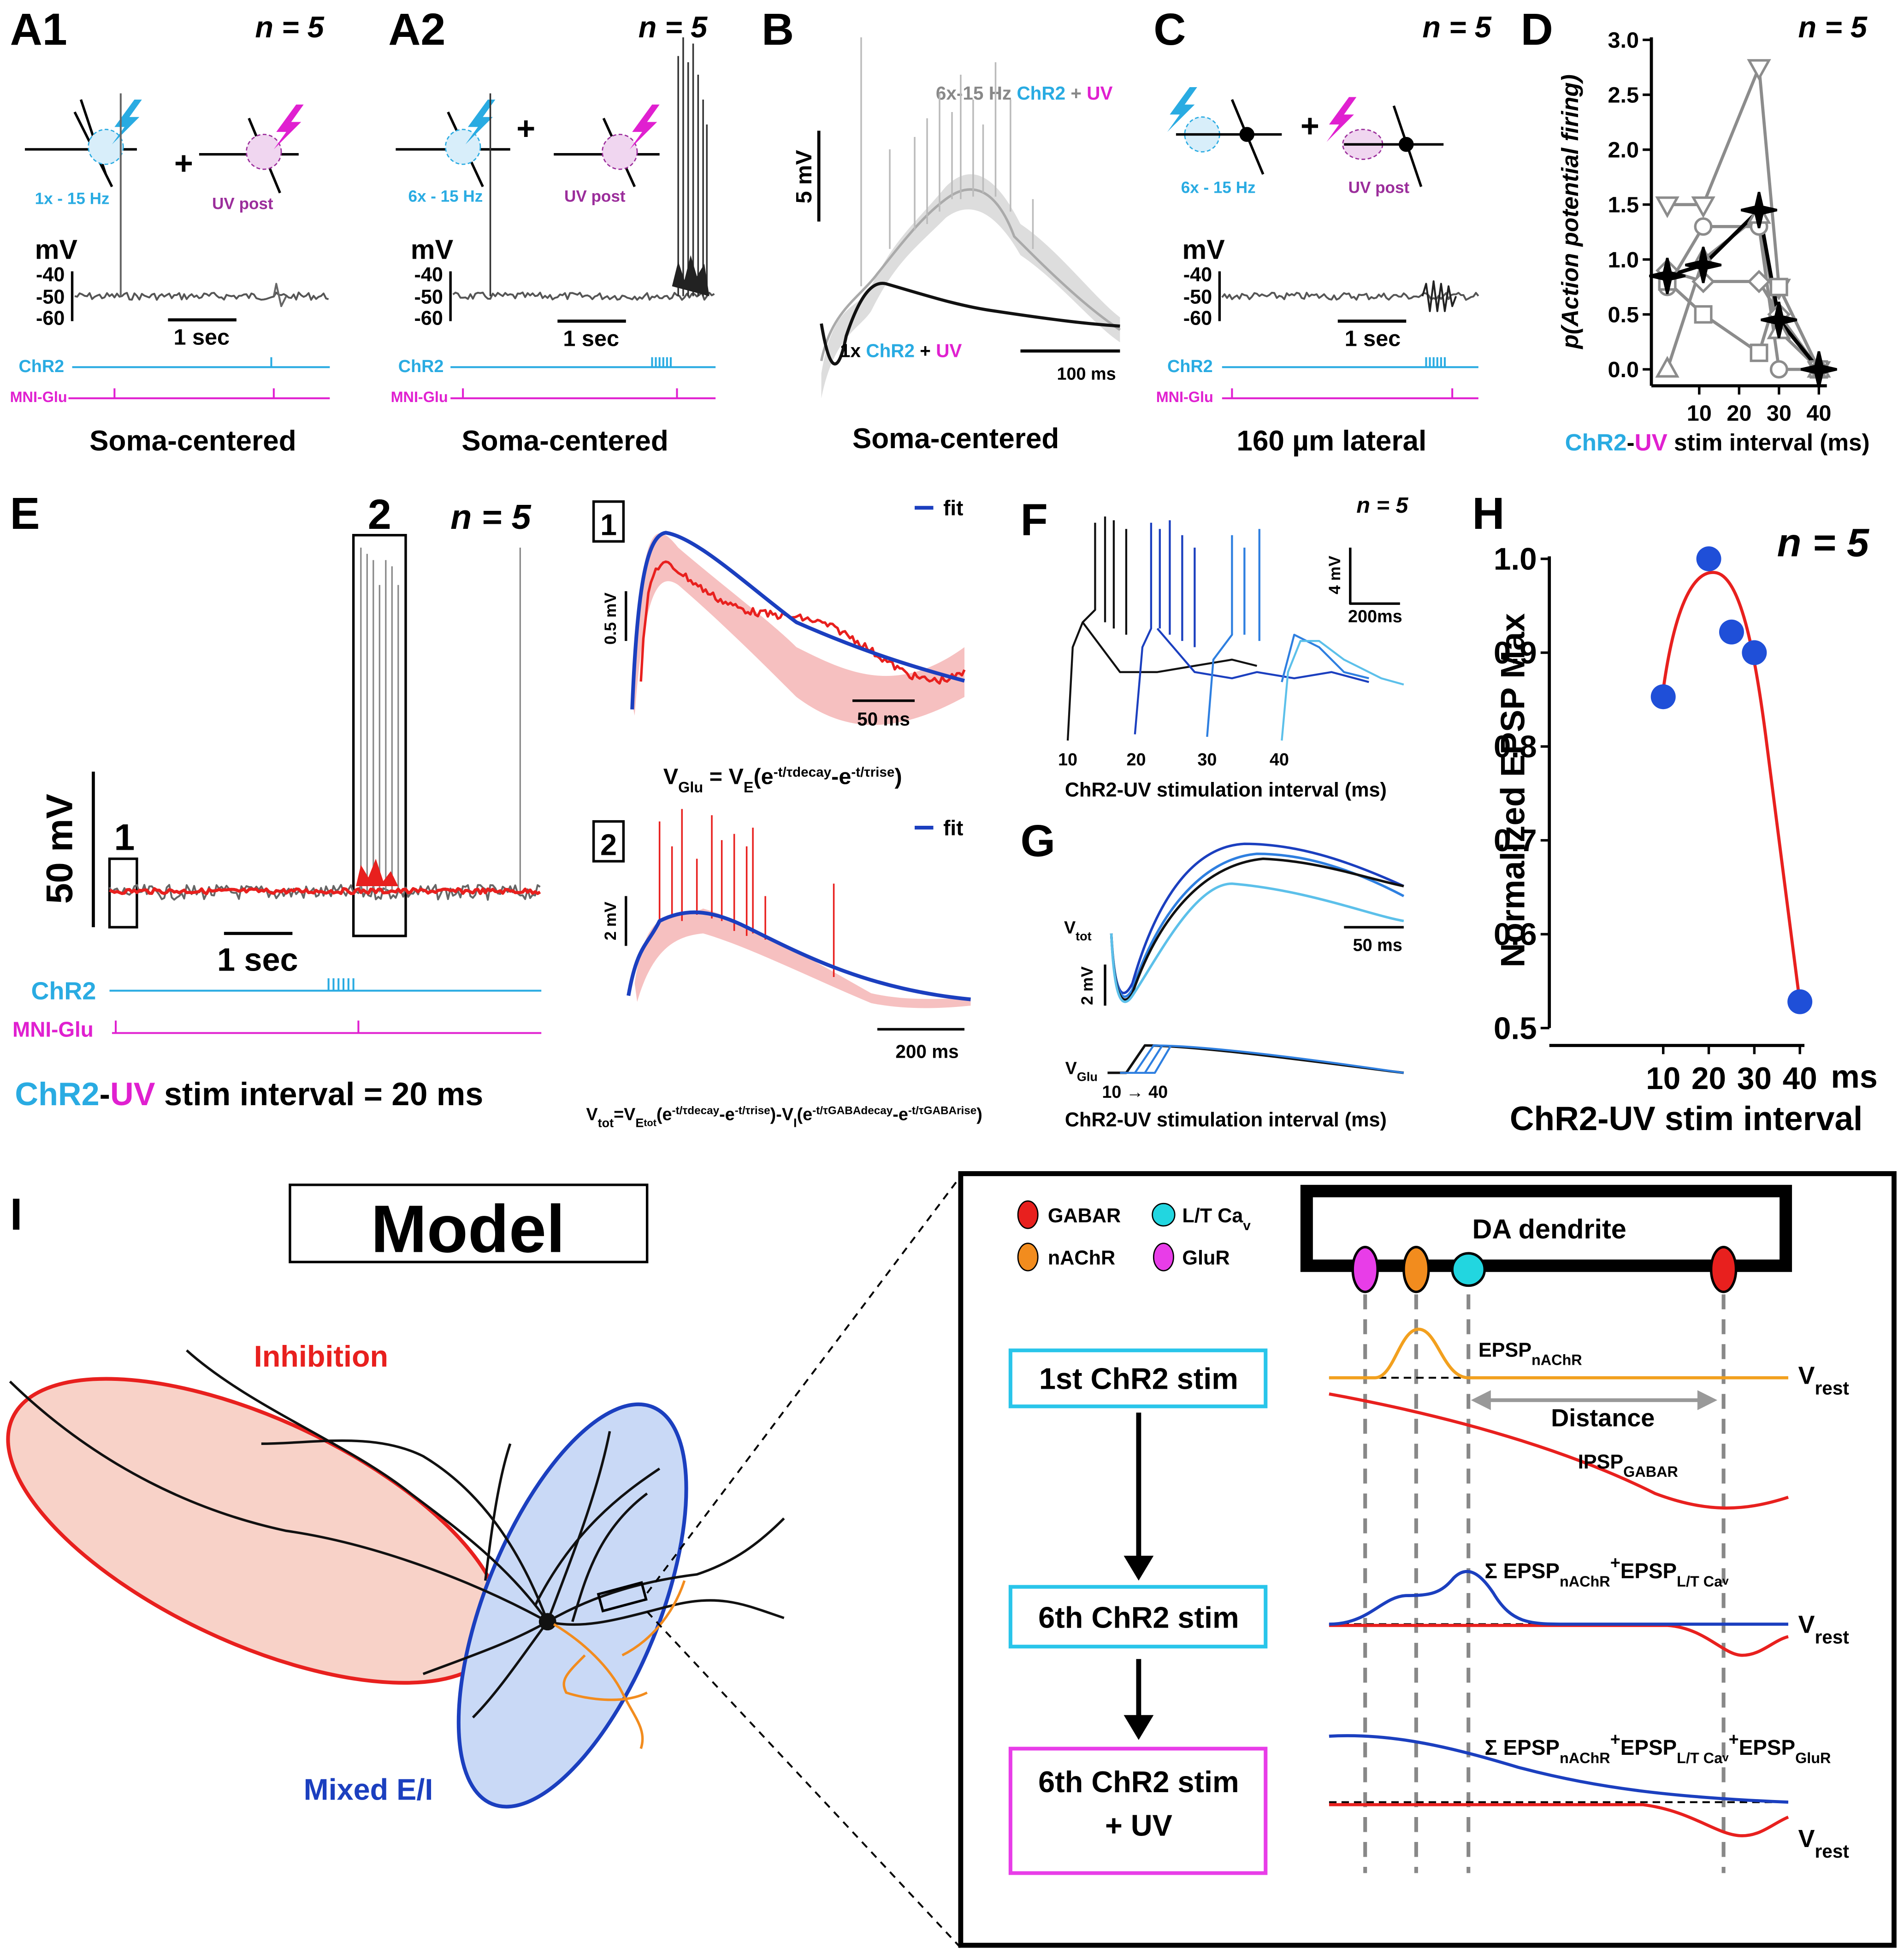 This screenshot has width=1904, height=1954. Describe the element at coordinates (1184, 397) in the screenshot. I see `stim-line-label: MNI-Glu` at that location.